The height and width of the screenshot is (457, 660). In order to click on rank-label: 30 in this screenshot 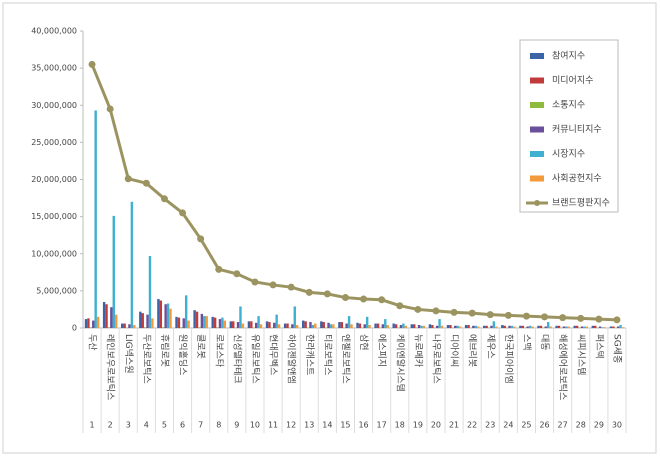, I will do `click(617, 425)`.